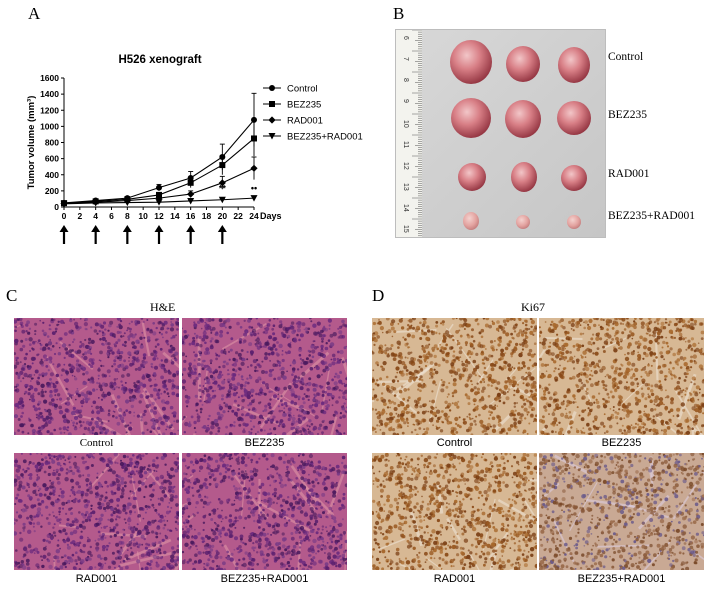 This screenshot has height=589, width=710. I want to click on ruler-number: 9, so click(405, 101).